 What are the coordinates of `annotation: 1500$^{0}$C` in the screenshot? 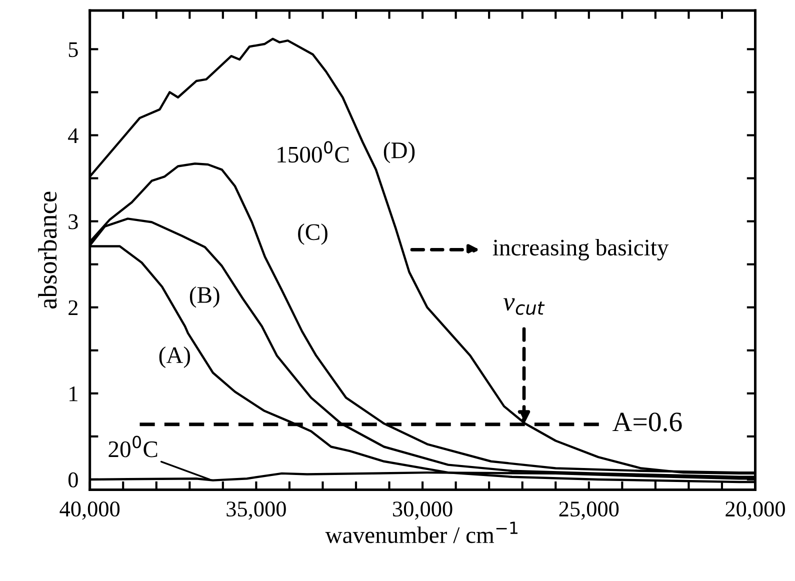 It's located at (313, 152).